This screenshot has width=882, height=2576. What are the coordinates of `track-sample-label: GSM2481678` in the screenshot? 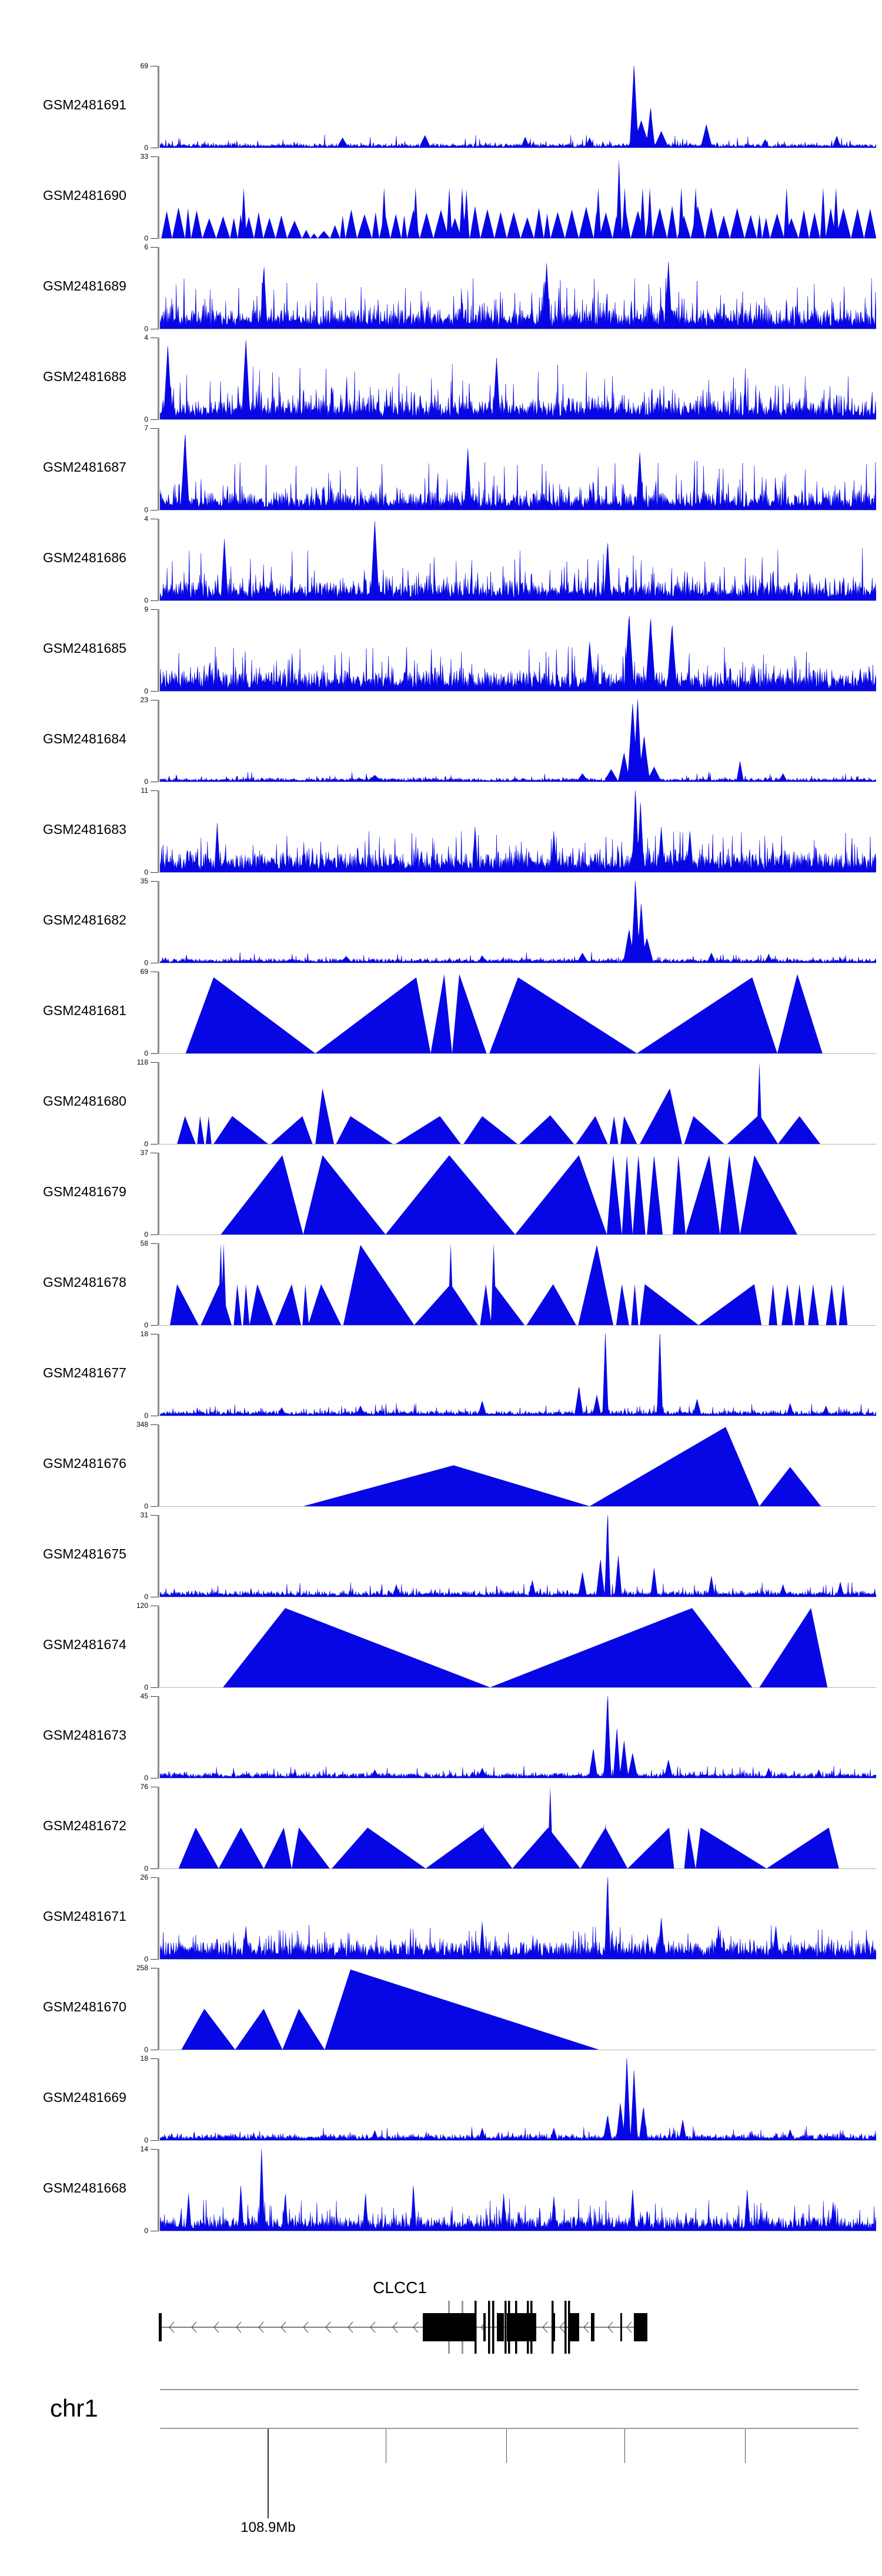 It's located at (84, 1282).